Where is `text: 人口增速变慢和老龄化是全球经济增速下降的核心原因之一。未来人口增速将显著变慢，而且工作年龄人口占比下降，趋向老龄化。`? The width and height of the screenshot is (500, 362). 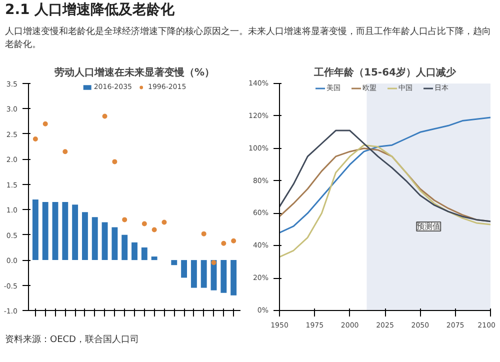
text: 人口增速变慢和老龄化是全球经济增速下降的核心原因之一。未来人口增速将显著变慢，而且工作年龄人口占比下降，趋向老龄化。 is located at coordinates (248, 39).